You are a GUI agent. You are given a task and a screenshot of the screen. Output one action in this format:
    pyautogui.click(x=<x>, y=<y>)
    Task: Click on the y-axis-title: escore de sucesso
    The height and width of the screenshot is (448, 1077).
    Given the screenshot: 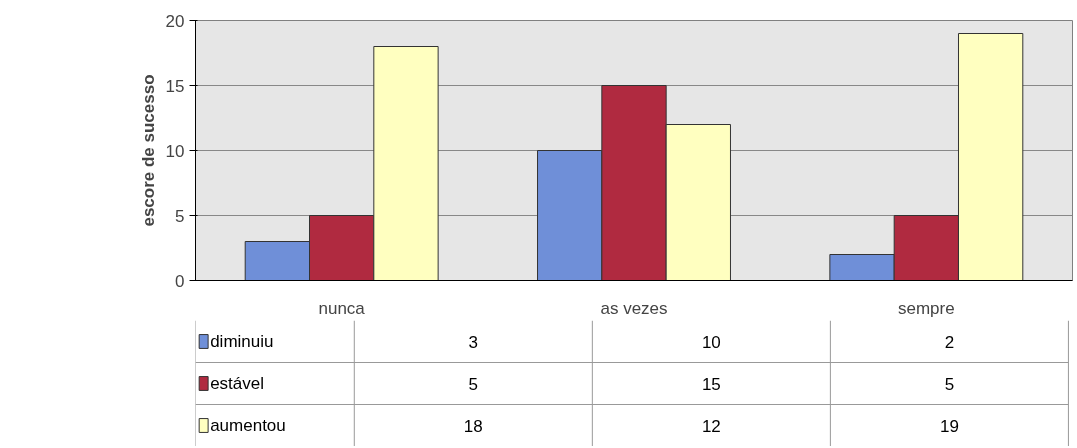 What is the action you would take?
    pyautogui.click(x=148, y=150)
    